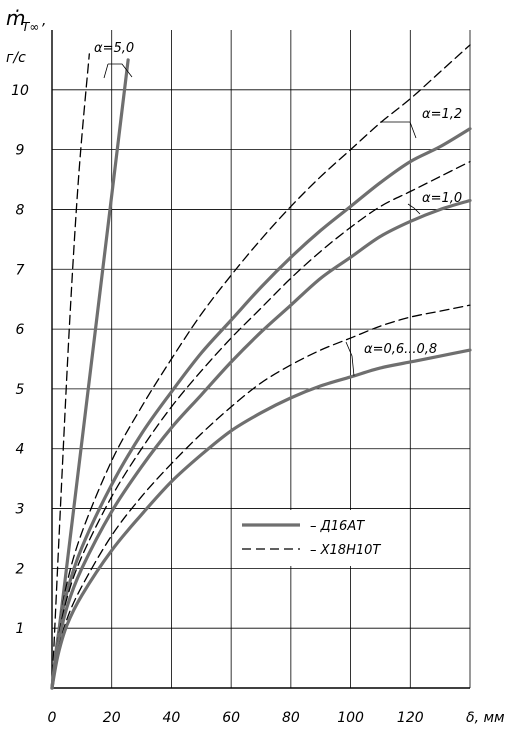 This screenshot has height=729, width=506. Describe the element at coordinates (20, 210) in the screenshot. I see `y-tick-label: 8` at that location.